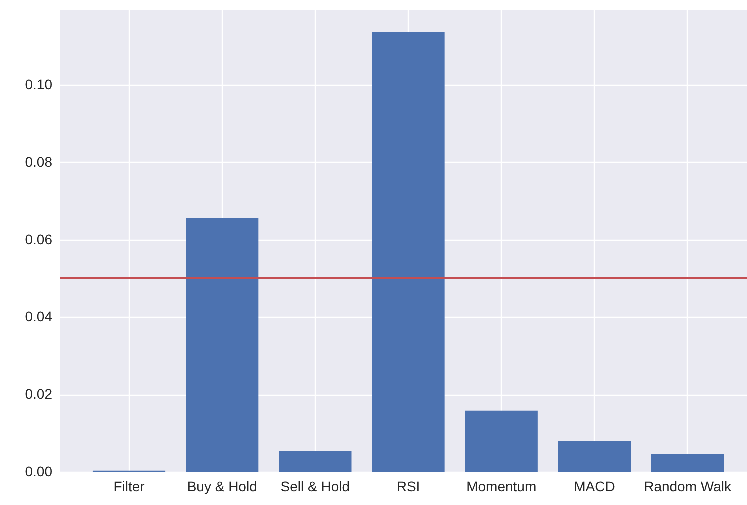 The image size is (747, 505). What do you see at coordinates (39, 239) in the screenshot?
I see `y-tick-label: 0.06` at bounding box center [39, 239].